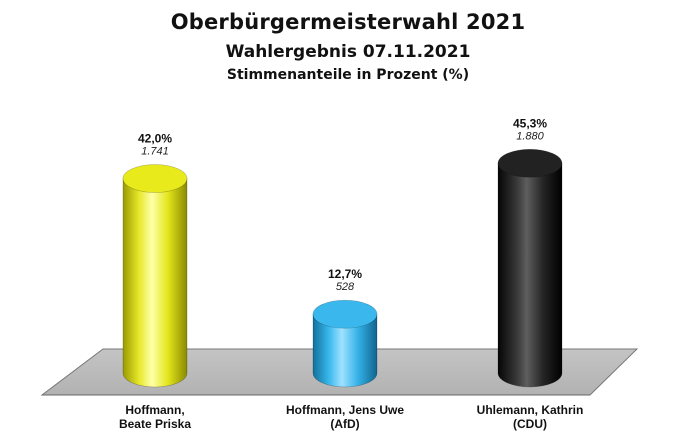  What do you see at coordinates (348, 22) in the screenshot?
I see `chart-title: Oberbürgermeisterwahl 2021` at bounding box center [348, 22].